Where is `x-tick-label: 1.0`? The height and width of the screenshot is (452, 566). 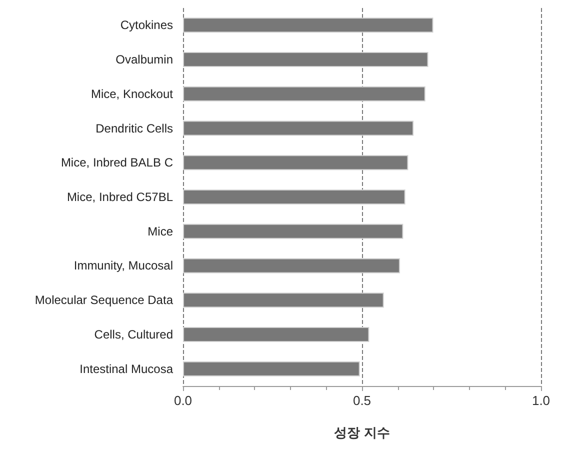
x-tick-label: 1.0 is located at coordinates (541, 400).